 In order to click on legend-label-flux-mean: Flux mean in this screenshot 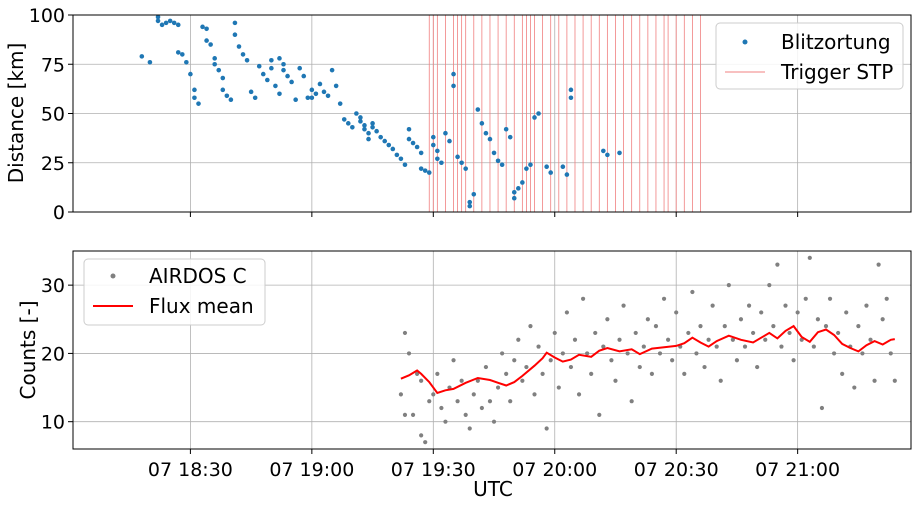, I will do `click(201, 306)`.